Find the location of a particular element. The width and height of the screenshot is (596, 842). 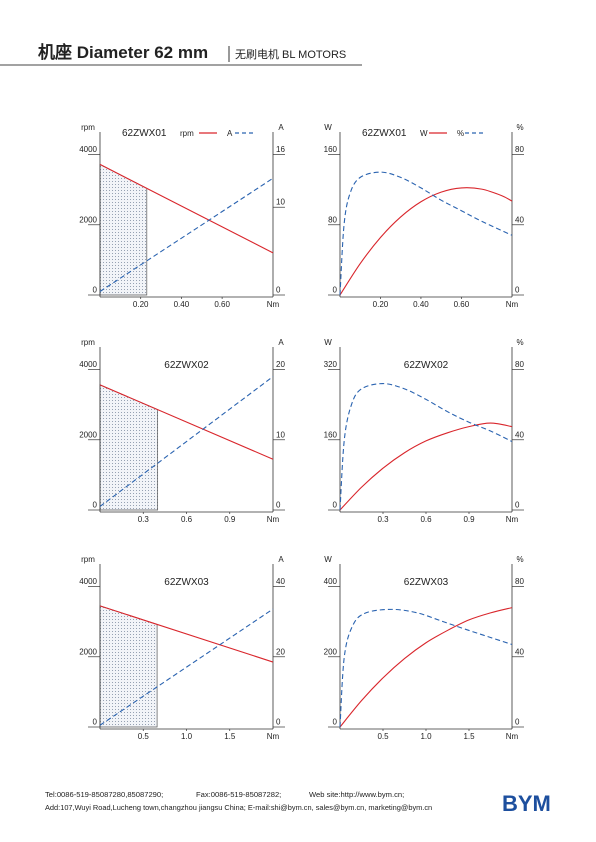

y-tick-label: 400 is located at coordinates (331, 581).